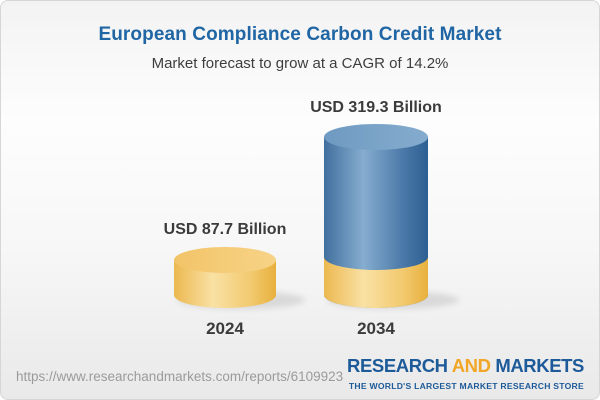 The image size is (600, 400). Describe the element at coordinates (300, 34) in the screenshot. I see `page-title: European Compliance Carbon Credit Market` at that location.